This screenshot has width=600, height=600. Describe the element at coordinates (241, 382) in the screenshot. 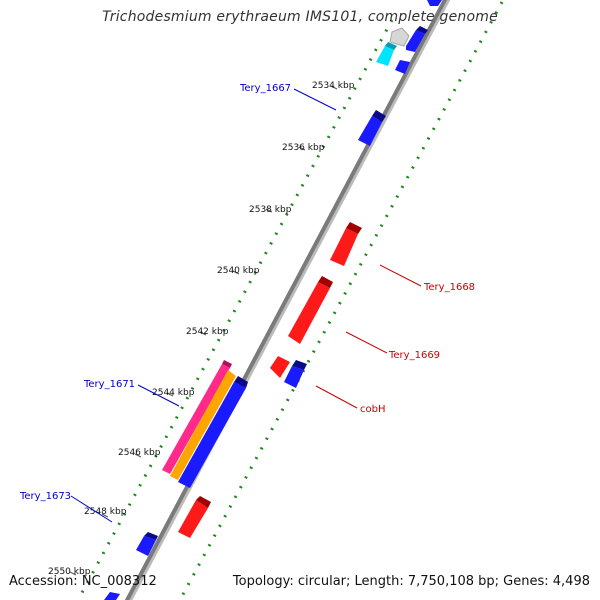

I see `gene-feature-tery-1671-edge` at that location.